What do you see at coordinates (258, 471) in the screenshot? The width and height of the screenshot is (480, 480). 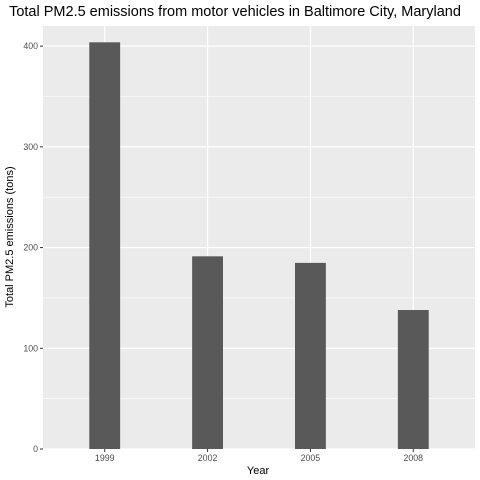 I see `x-axis-title: Year` at bounding box center [258, 471].